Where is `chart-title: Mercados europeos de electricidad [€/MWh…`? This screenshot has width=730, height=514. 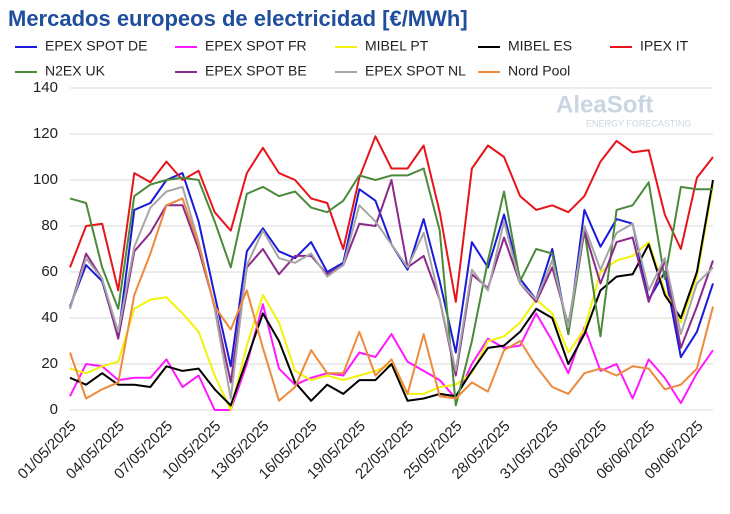
chart-title: Mercados europeos de electricidad [€/MWh… is located at coordinates (238, 18).